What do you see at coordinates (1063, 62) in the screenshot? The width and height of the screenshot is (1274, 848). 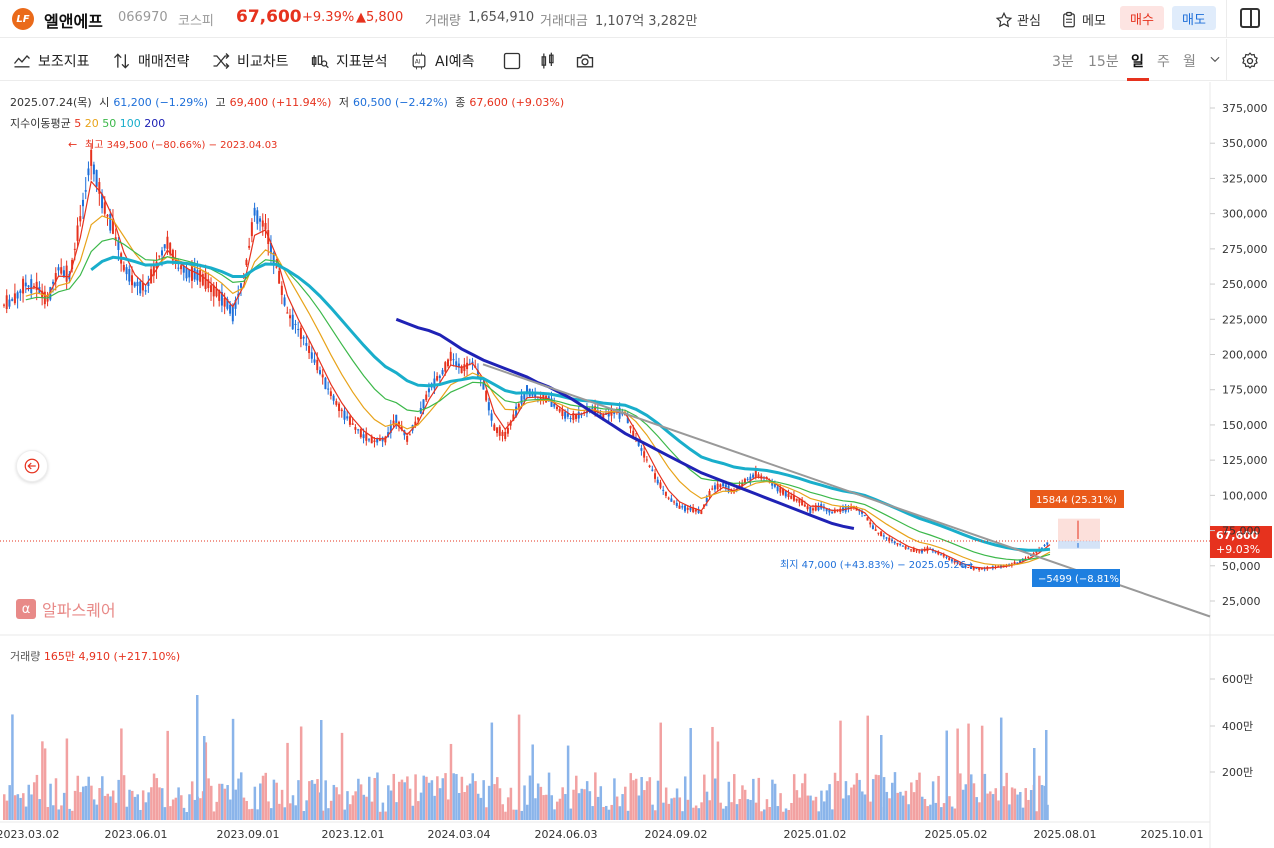 I see `timeframe-3m: 3분` at bounding box center [1063, 62].